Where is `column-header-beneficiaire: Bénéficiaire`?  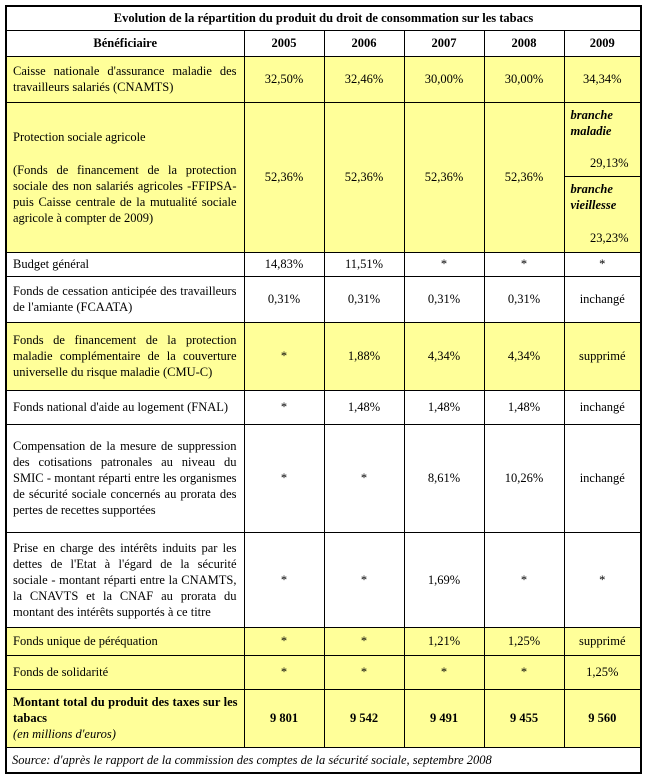 column-header-beneficiaire: Bénéficiaire is located at coordinates (125, 43).